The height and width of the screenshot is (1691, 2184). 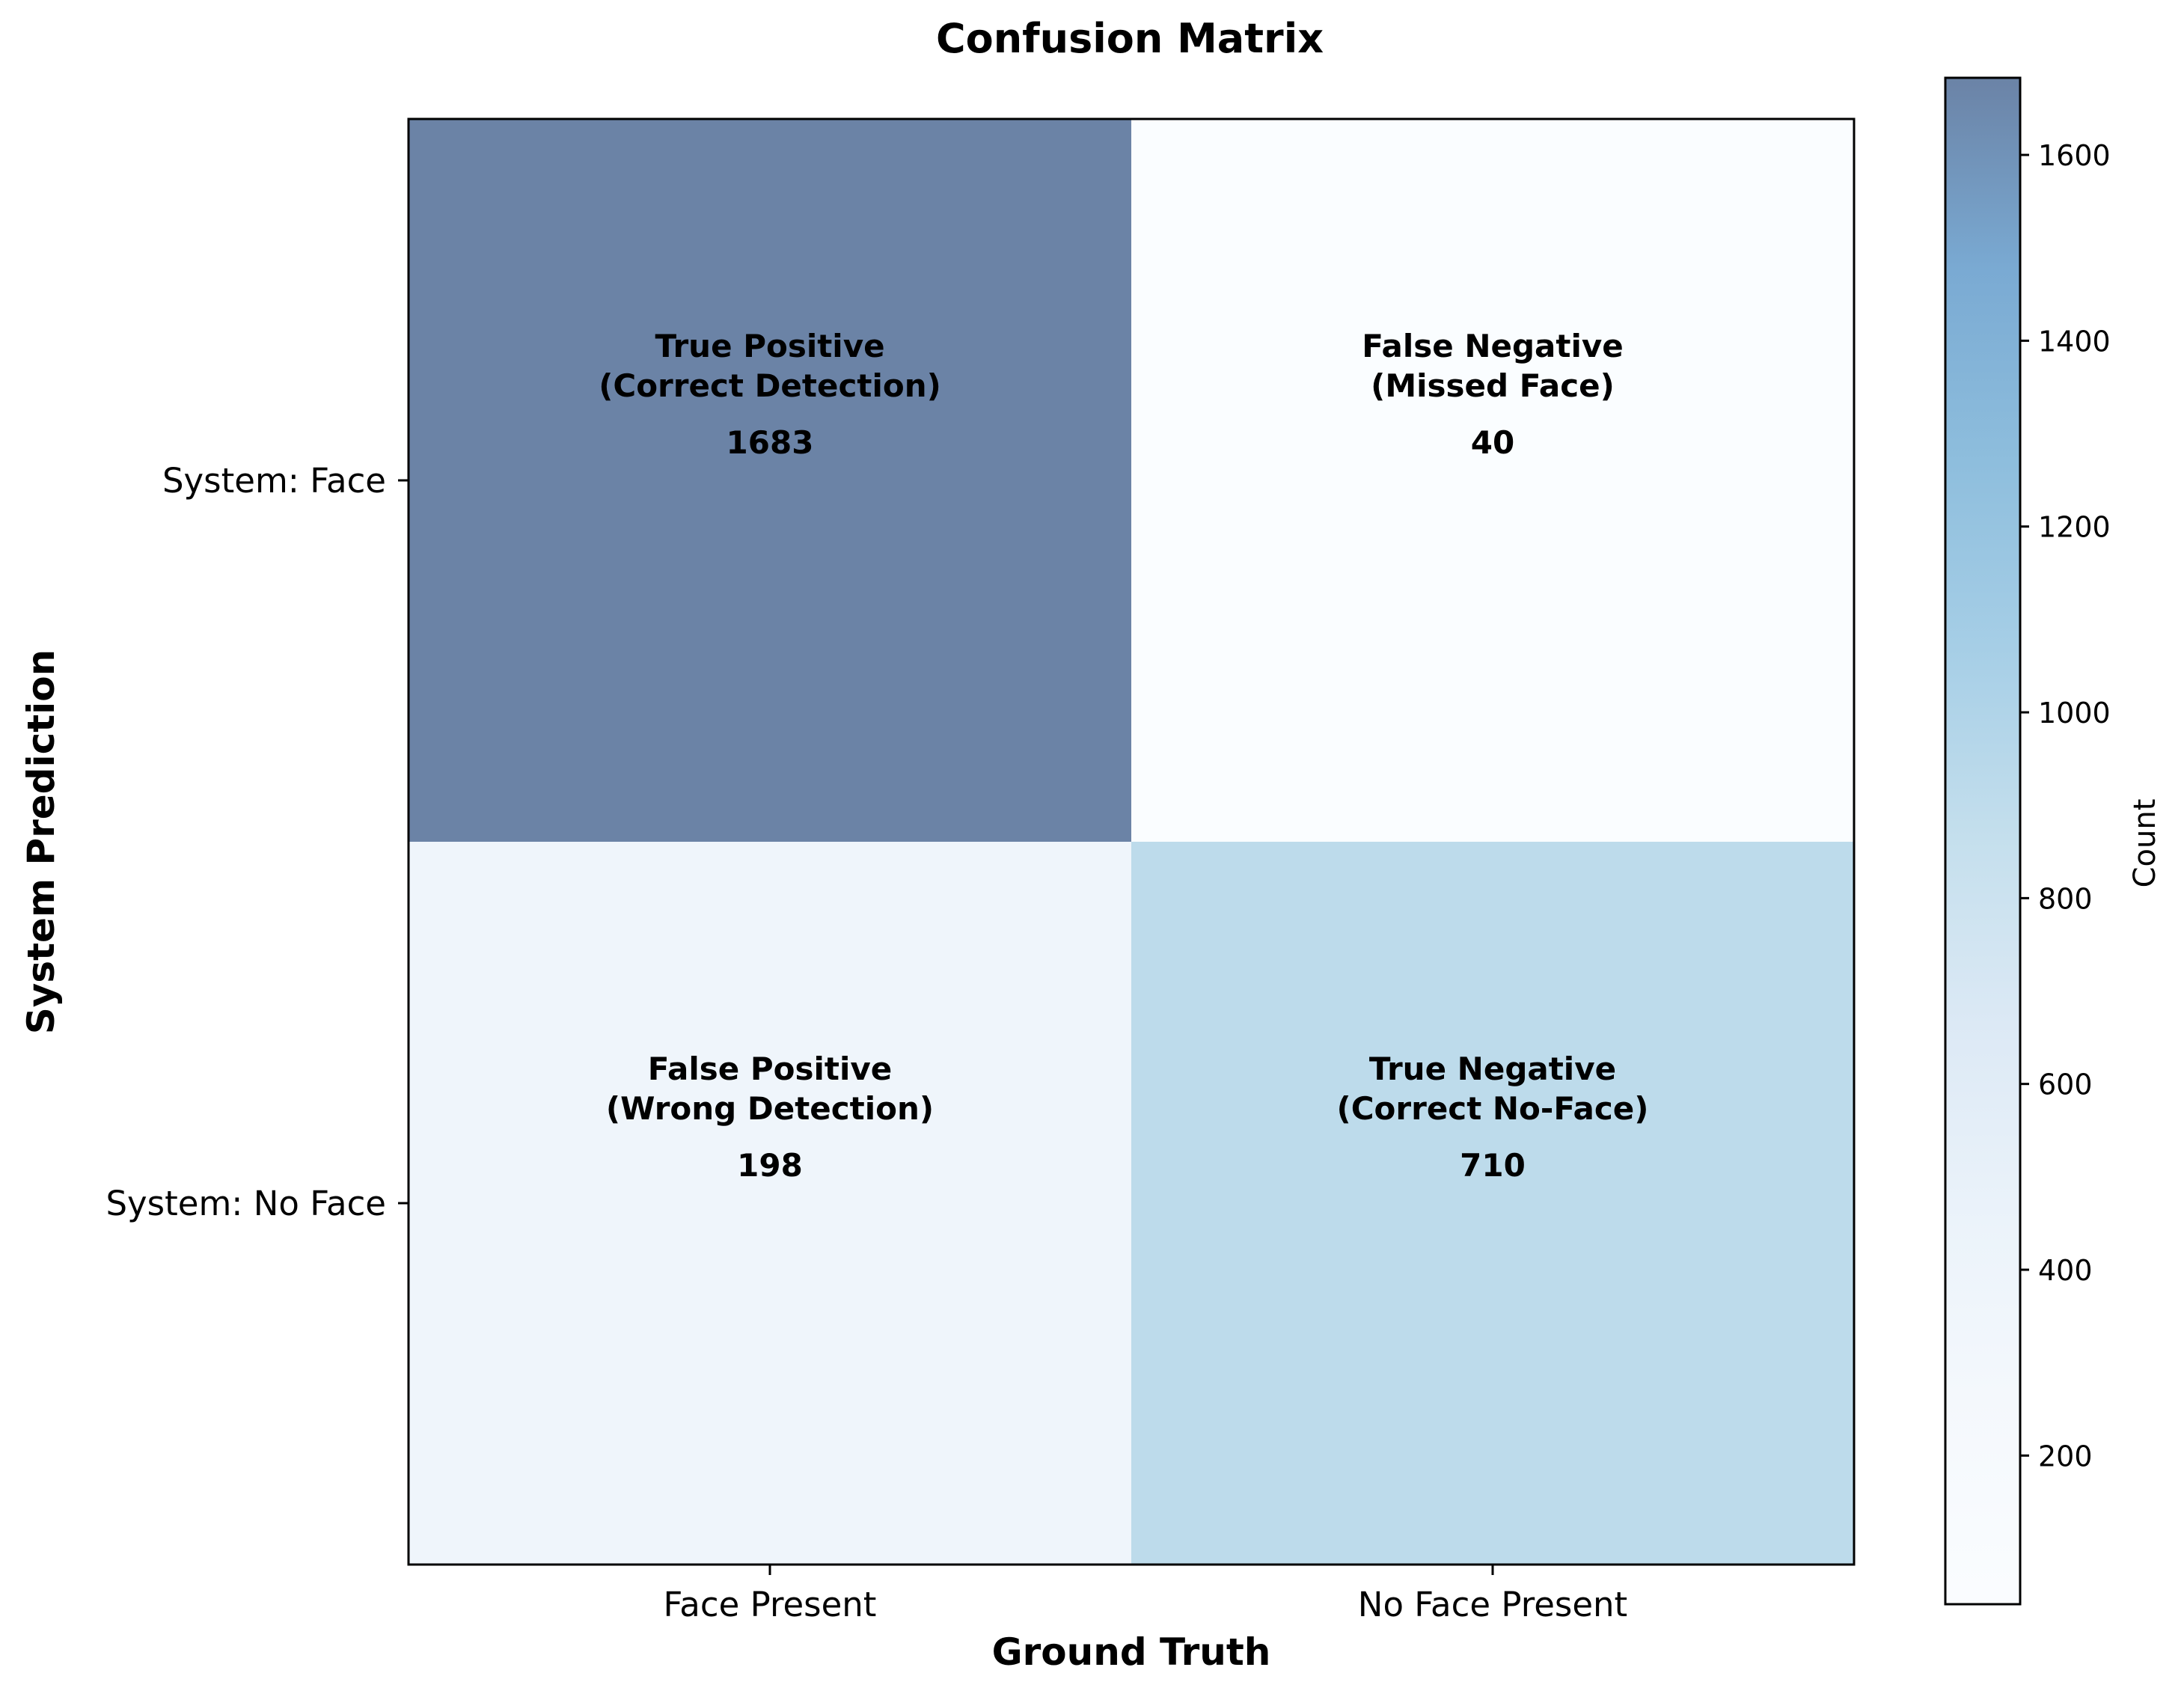 What do you see at coordinates (2074, 713) in the screenshot?
I see `colorbar-tick-label: 1000` at bounding box center [2074, 713].